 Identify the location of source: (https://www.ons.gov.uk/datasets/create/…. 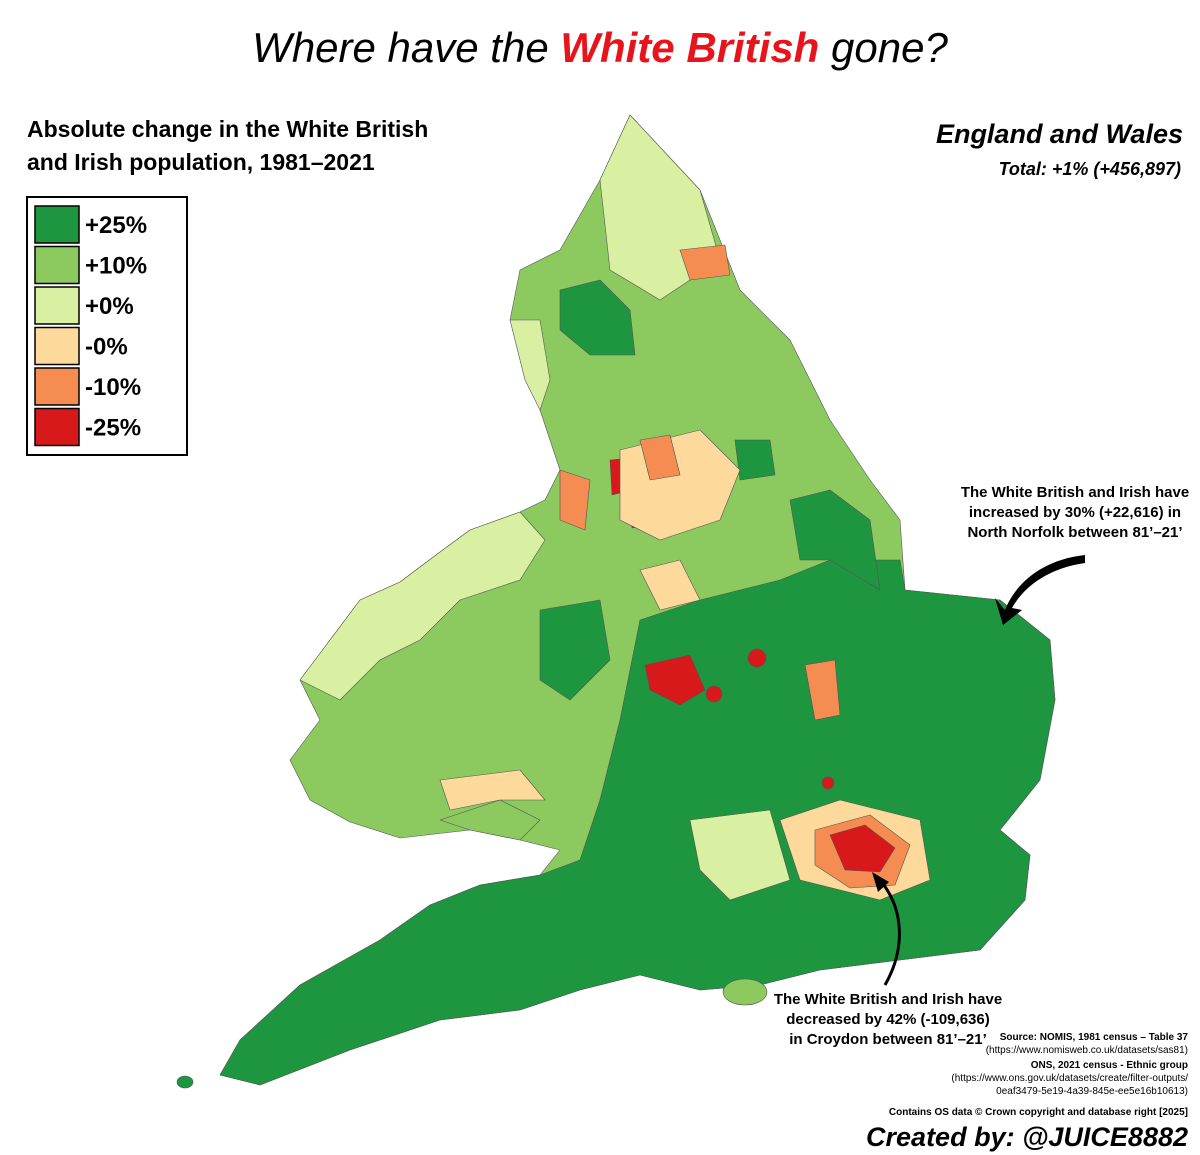
(1069, 1078).